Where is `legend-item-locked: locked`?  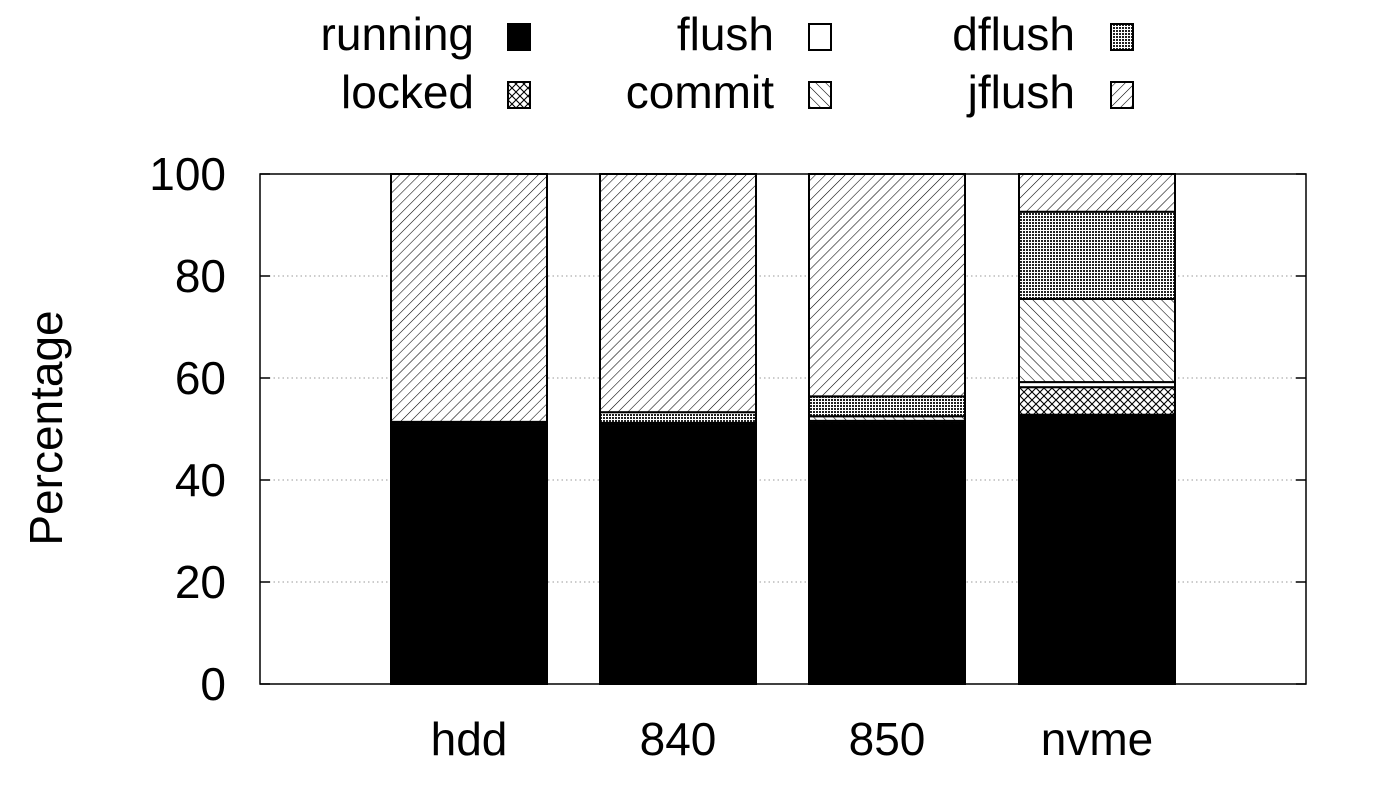 legend-item-locked: locked is located at coordinates (436, 92).